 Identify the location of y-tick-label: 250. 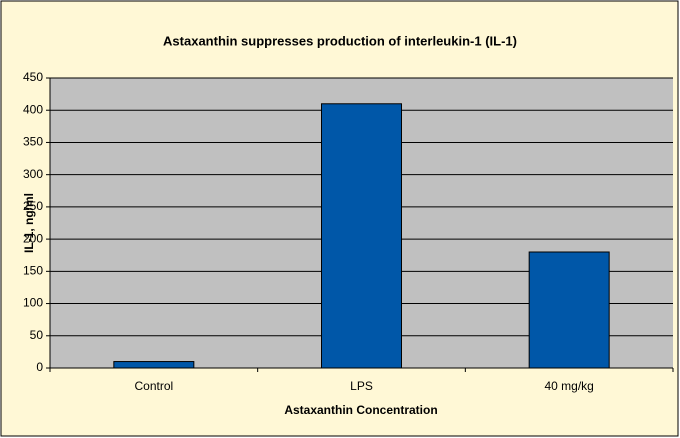
(33, 206).